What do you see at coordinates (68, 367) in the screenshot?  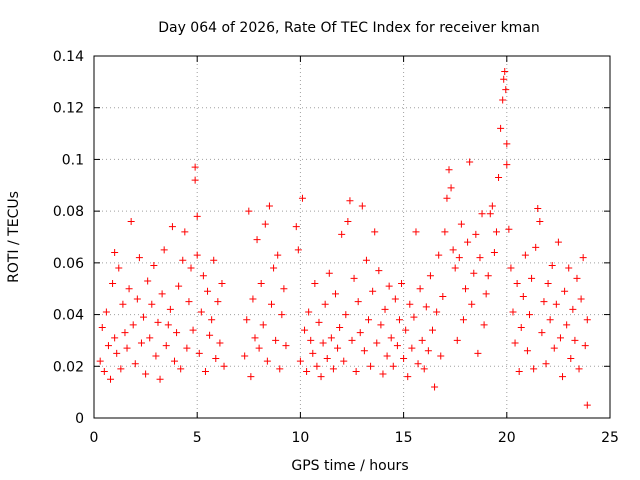 I see `y-tick-label: 0.02` at bounding box center [68, 367].